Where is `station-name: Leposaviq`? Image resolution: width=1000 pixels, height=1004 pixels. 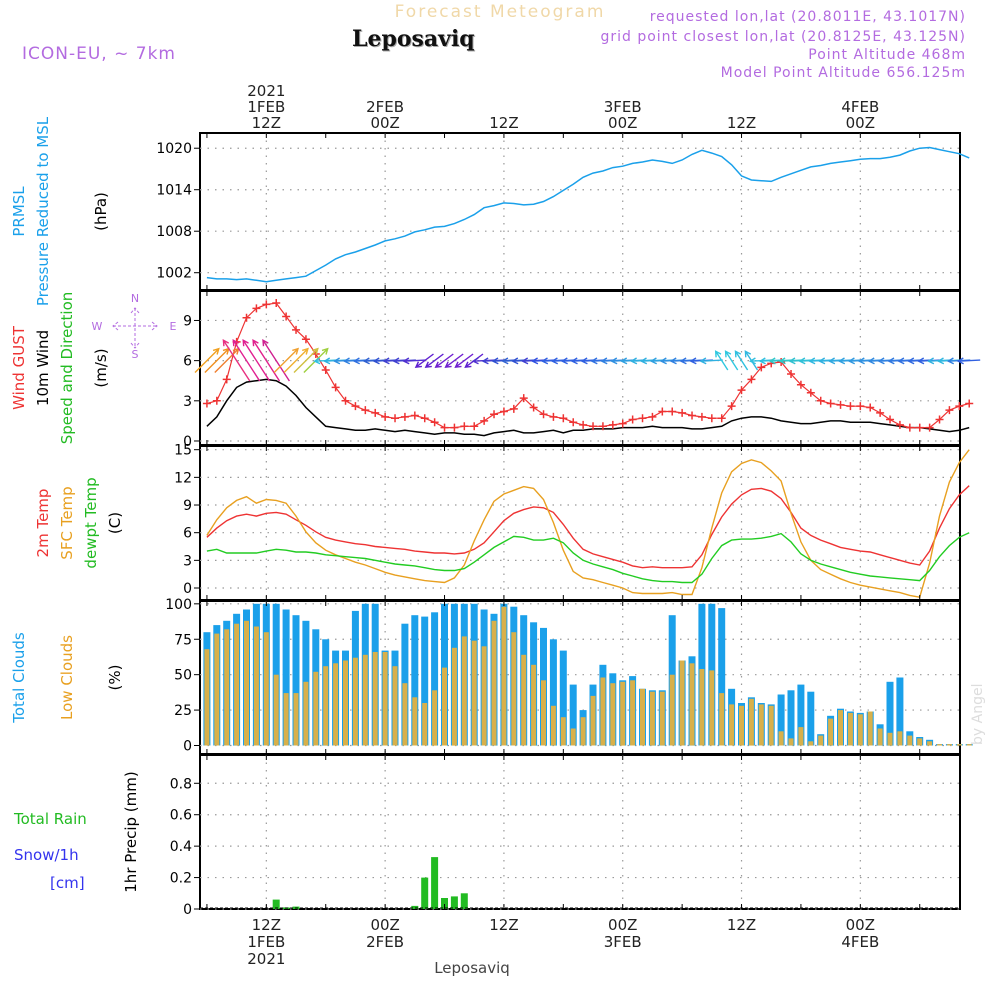 station-name: Leposaviq is located at coordinates (413, 39).